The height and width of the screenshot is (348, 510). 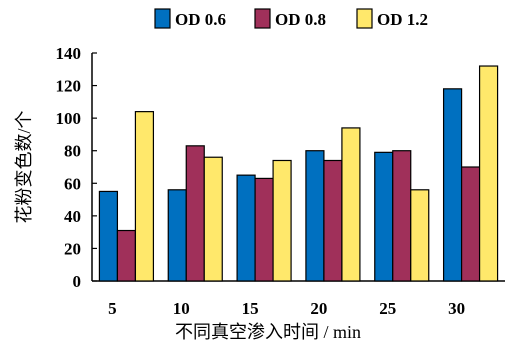 What do you see at coordinates (69, 53) in the screenshot?
I see `y-tick-label: 140` at bounding box center [69, 53].